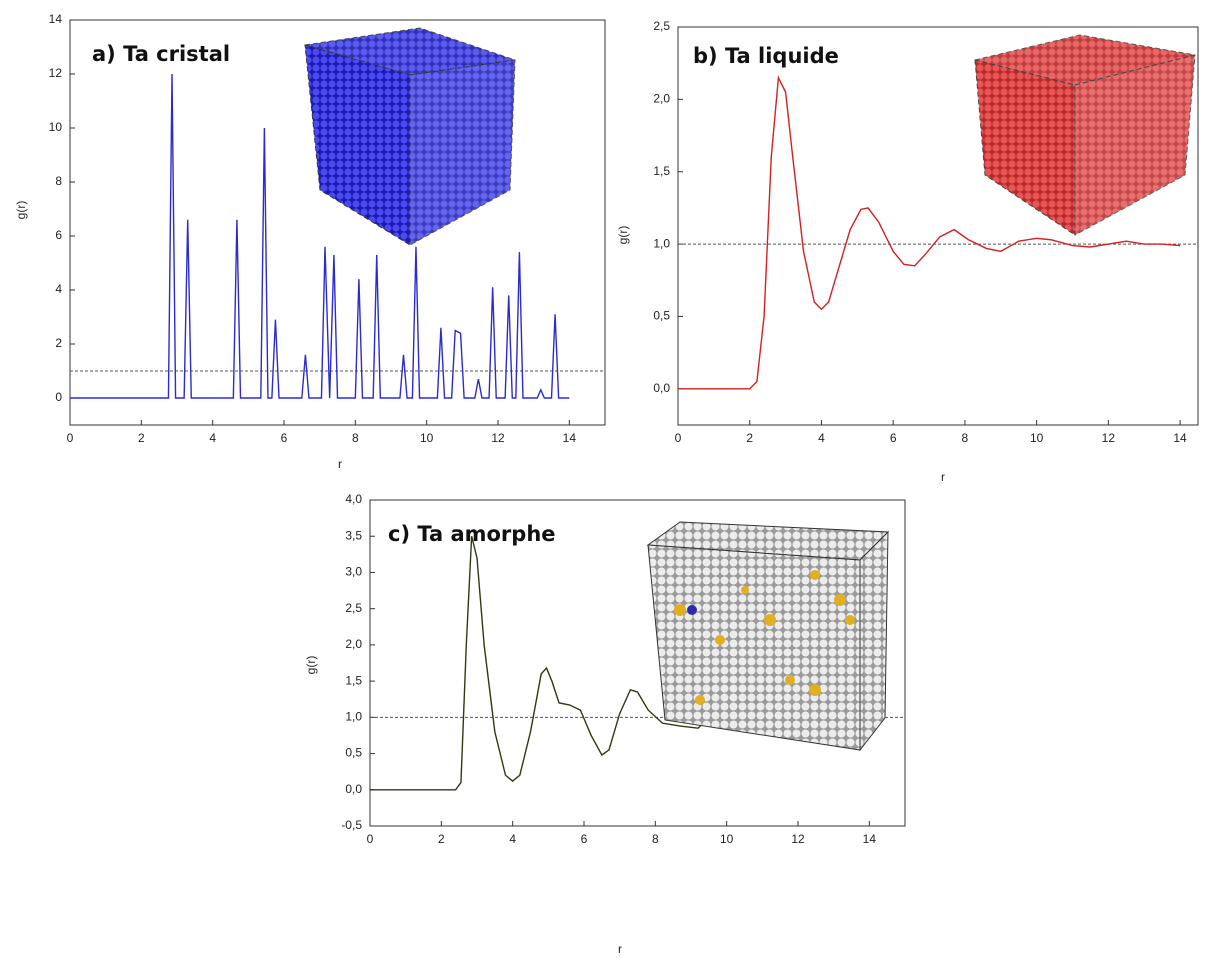  Describe the element at coordinates (56, 127) in the screenshot. I see `y-tick-label: 10` at that location.